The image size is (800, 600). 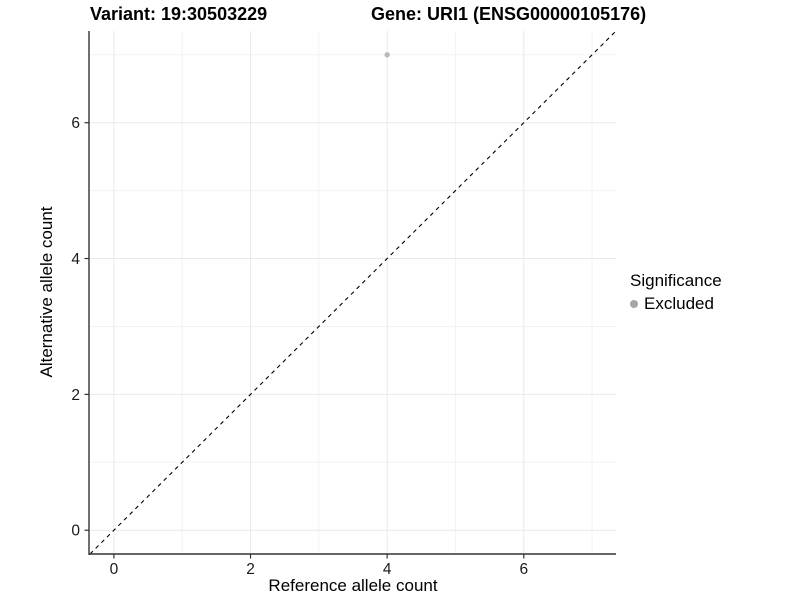 I want to click on legend-entry-excluded: Excluded, so click(x=676, y=304).